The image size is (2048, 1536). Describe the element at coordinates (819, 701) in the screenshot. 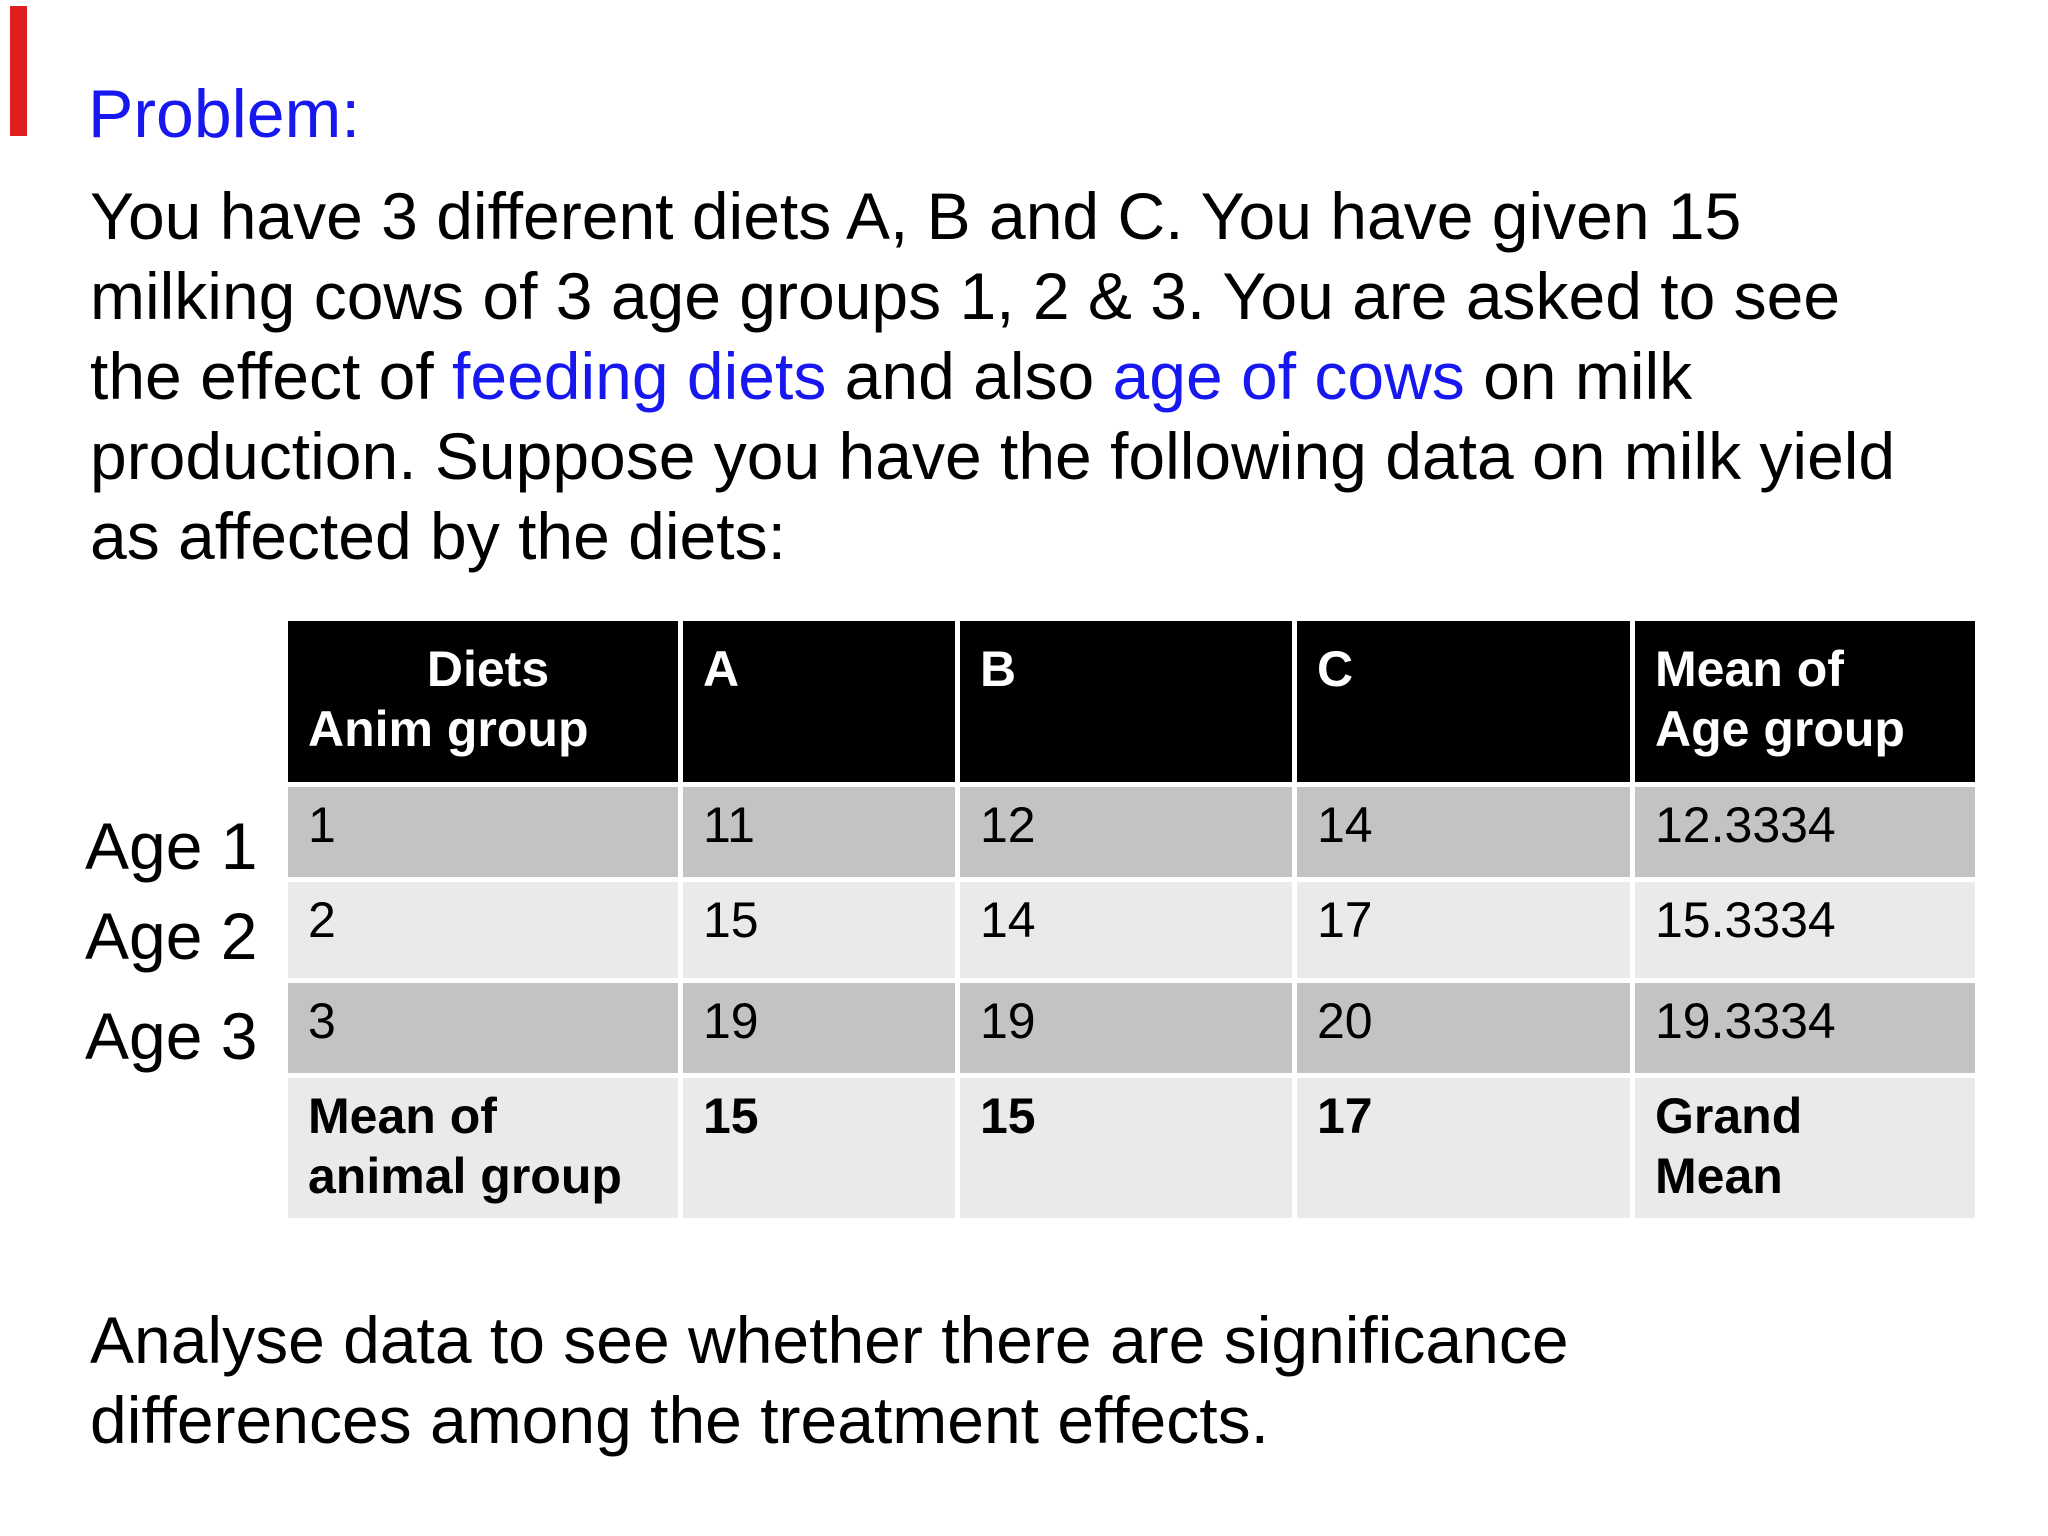

I see `header-cell: A` at that location.